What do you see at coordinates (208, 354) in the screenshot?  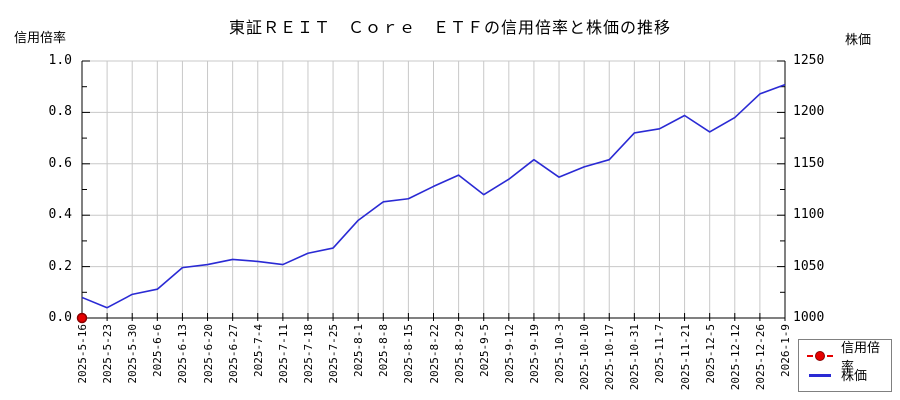 I see `x-tick-label: 2025-6-20` at bounding box center [208, 354].